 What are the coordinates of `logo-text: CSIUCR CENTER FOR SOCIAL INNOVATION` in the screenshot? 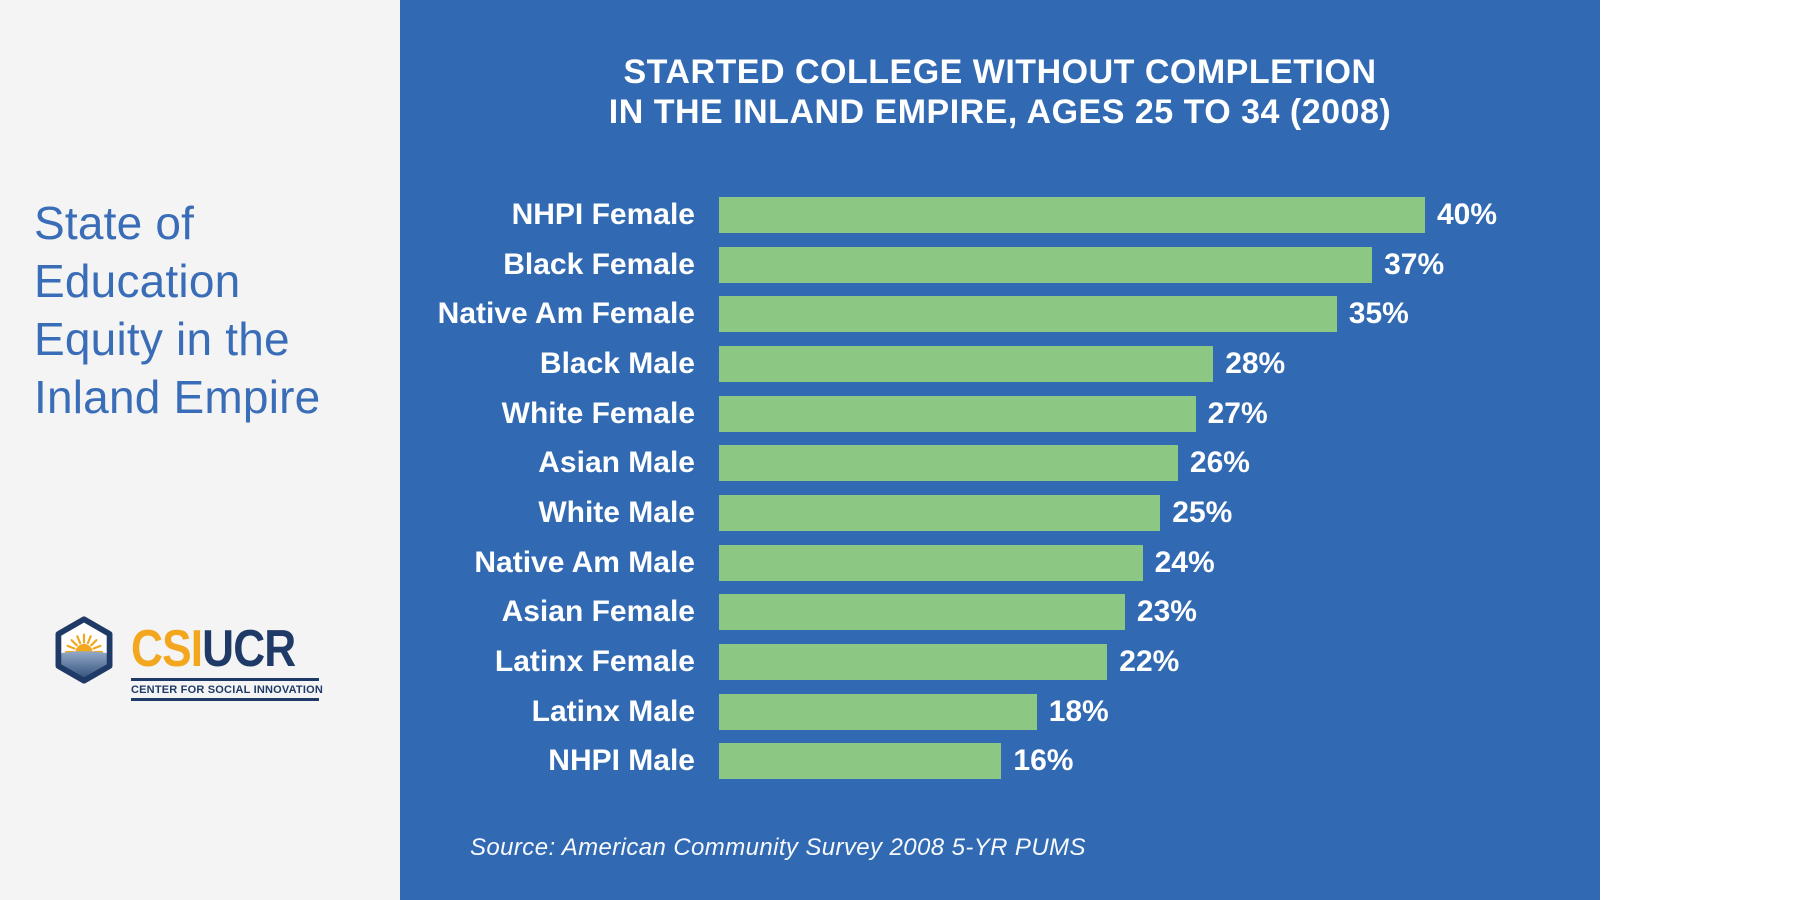 It's located at (227, 662).